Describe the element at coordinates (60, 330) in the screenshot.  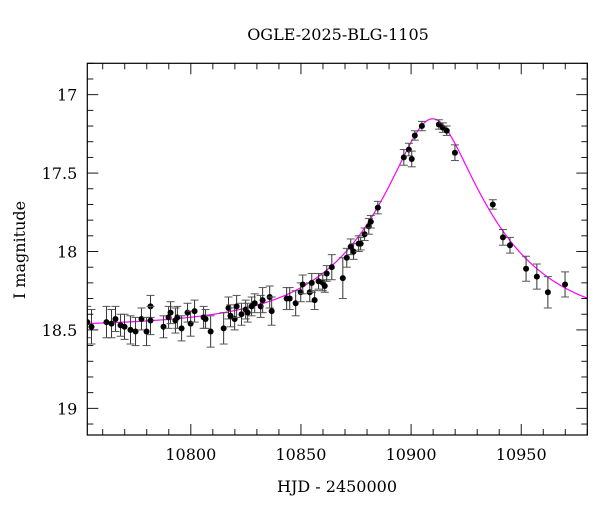
I see `y-tick-label: 18.5` at that location.